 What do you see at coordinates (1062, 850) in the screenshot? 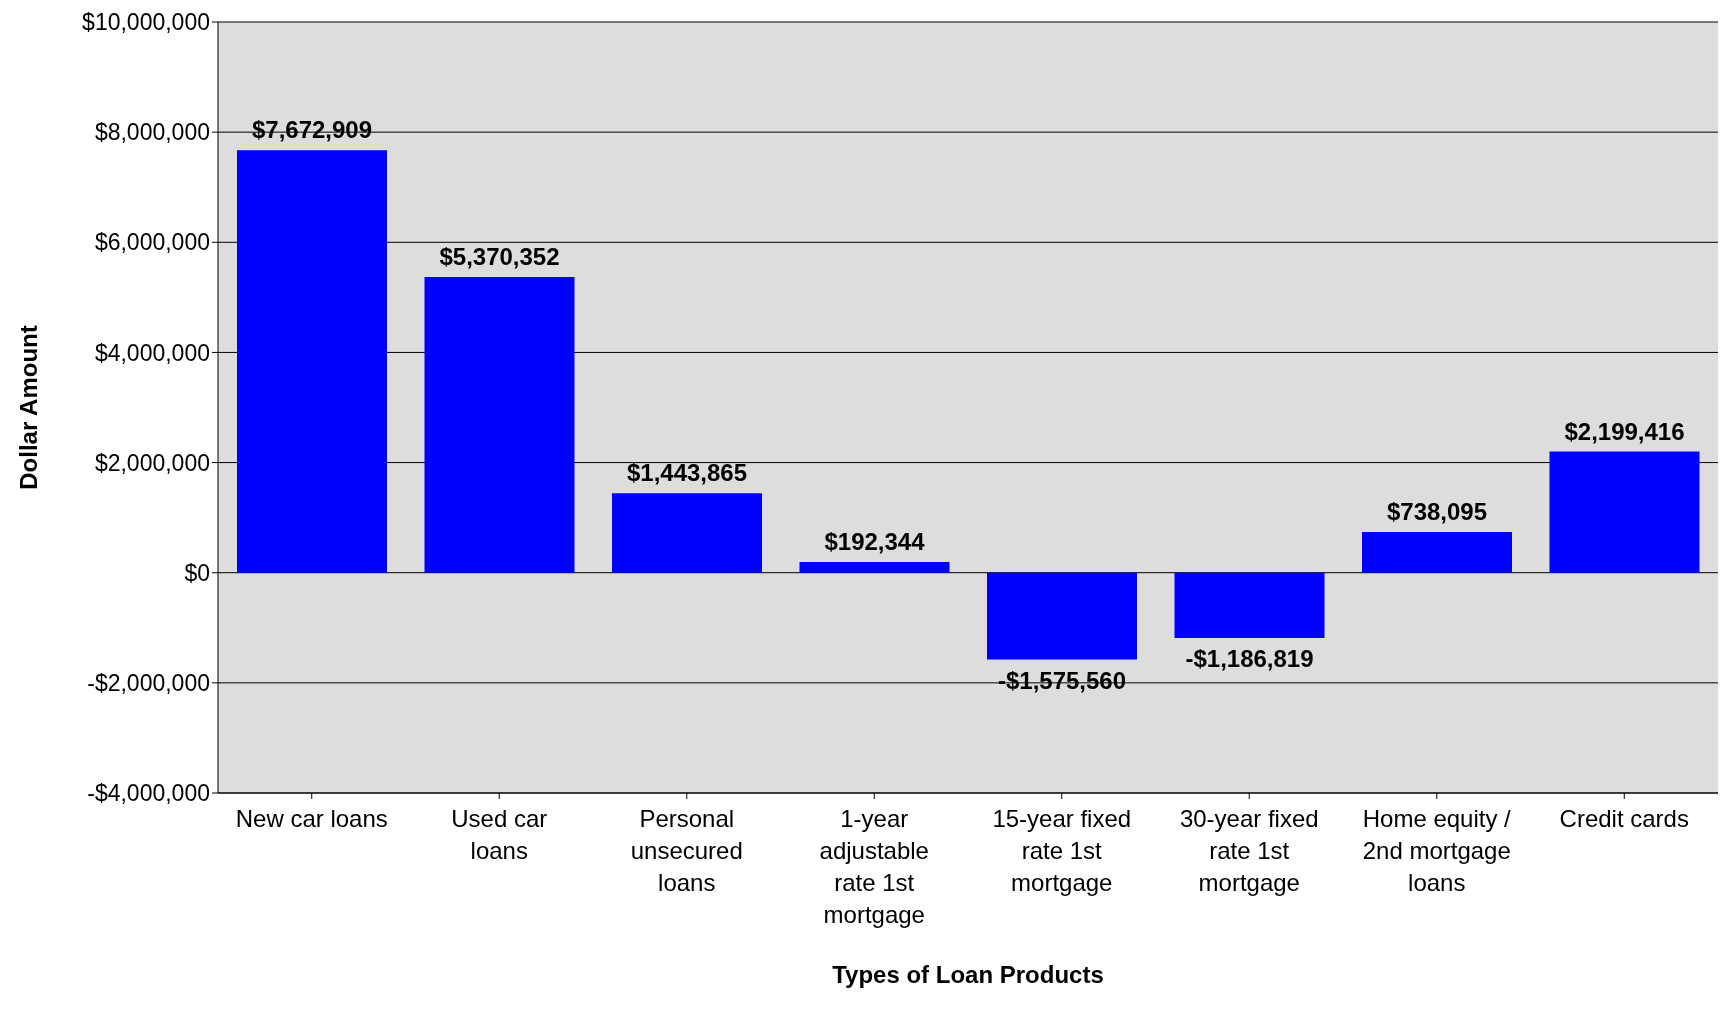
I see `x-tick-label: 15-year fixed rate 1st mortgage` at bounding box center [1062, 850].